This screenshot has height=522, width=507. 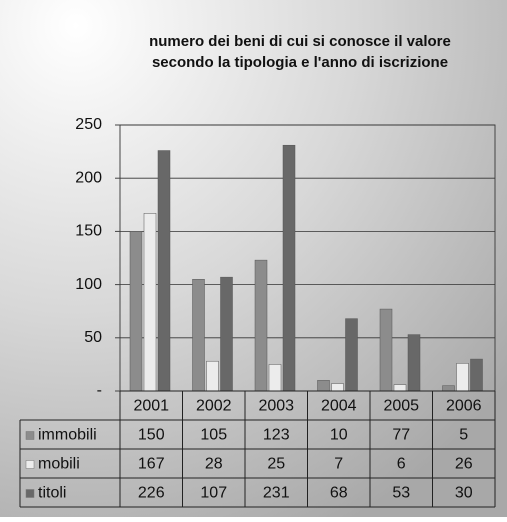 I want to click on x-tick-label: 2006, so click(x=464, y=406).